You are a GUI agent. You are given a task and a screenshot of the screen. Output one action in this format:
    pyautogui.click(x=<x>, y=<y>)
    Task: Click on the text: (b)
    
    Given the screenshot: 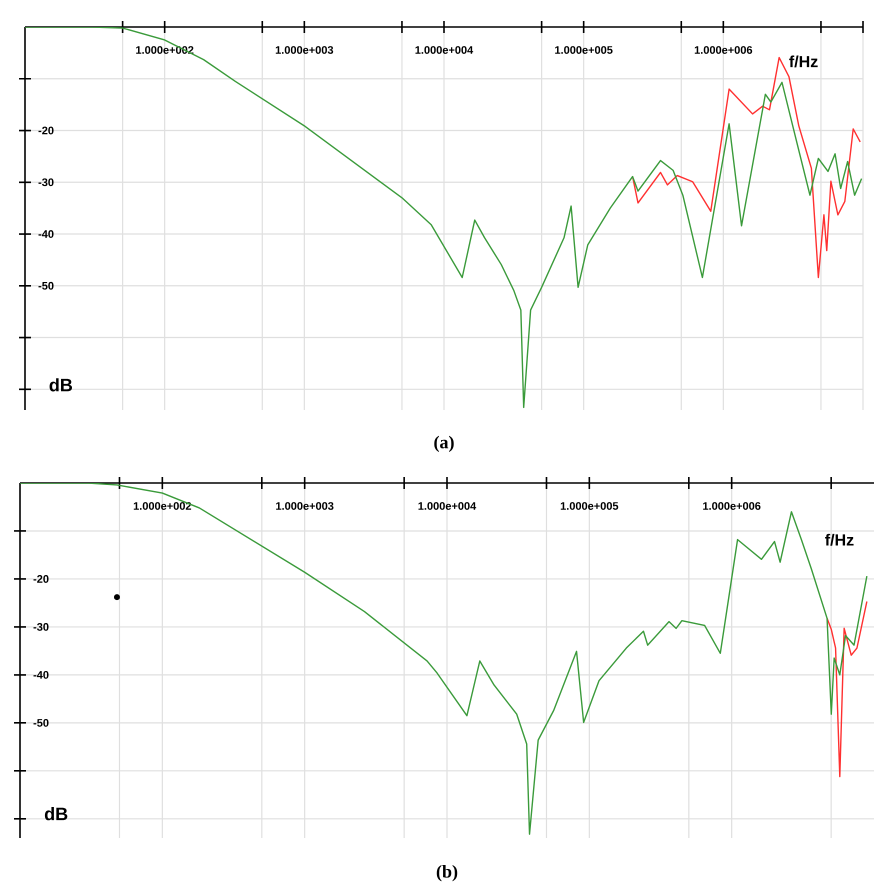 What is the action you would take?
    pyautogui.click(x=447, y=873)
    